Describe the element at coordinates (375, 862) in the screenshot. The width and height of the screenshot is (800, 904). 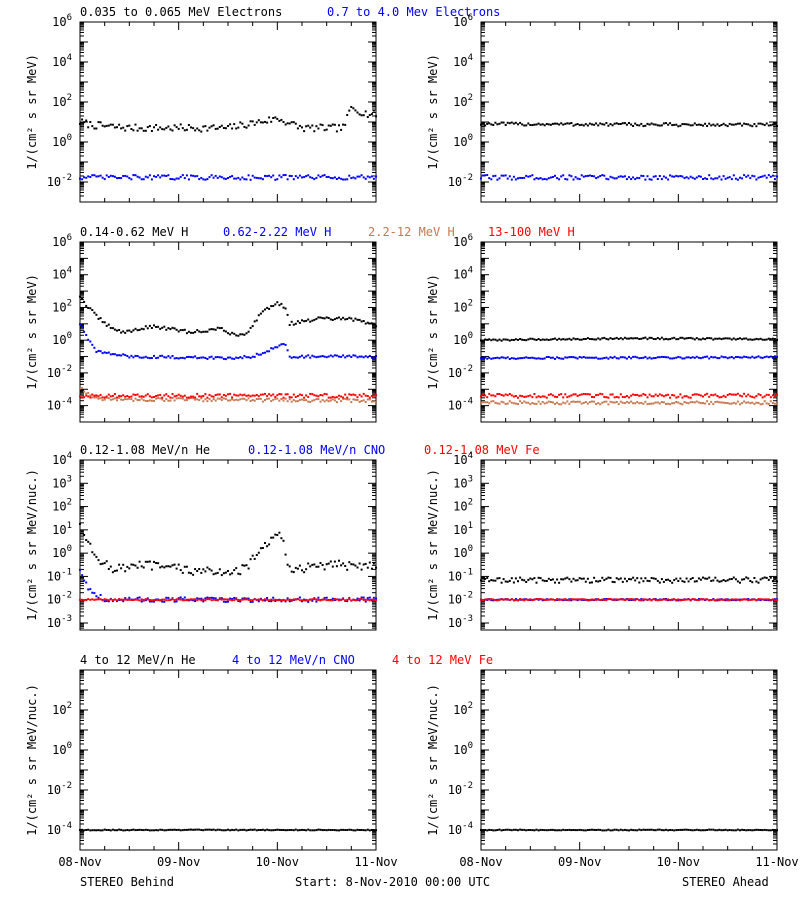
I see `xtick-label: 11-Nov` at that location.